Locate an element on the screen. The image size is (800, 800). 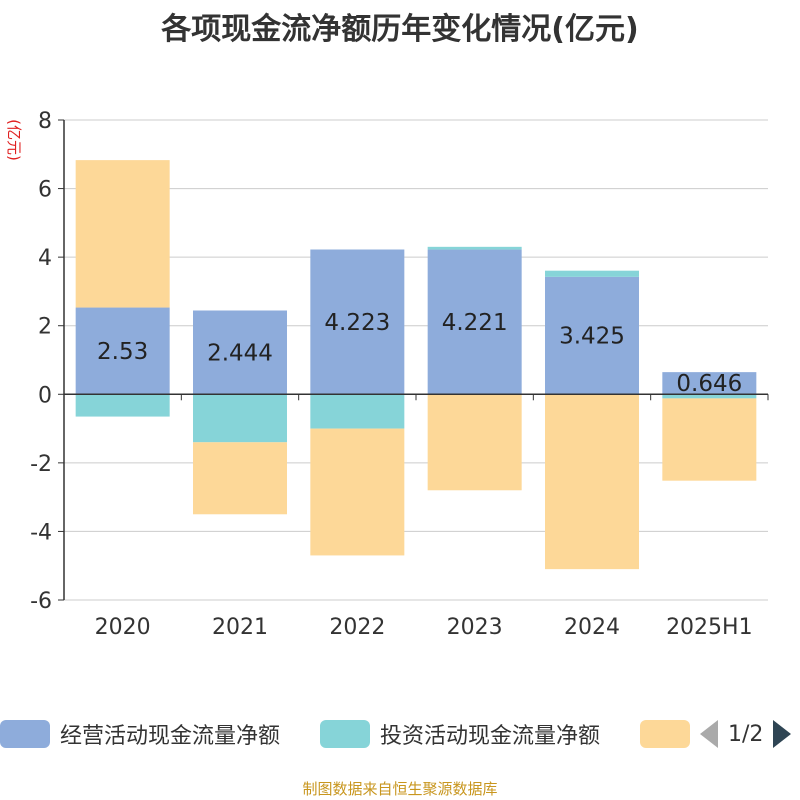
data-label: 4.223 is located at coordinates (357, 323).